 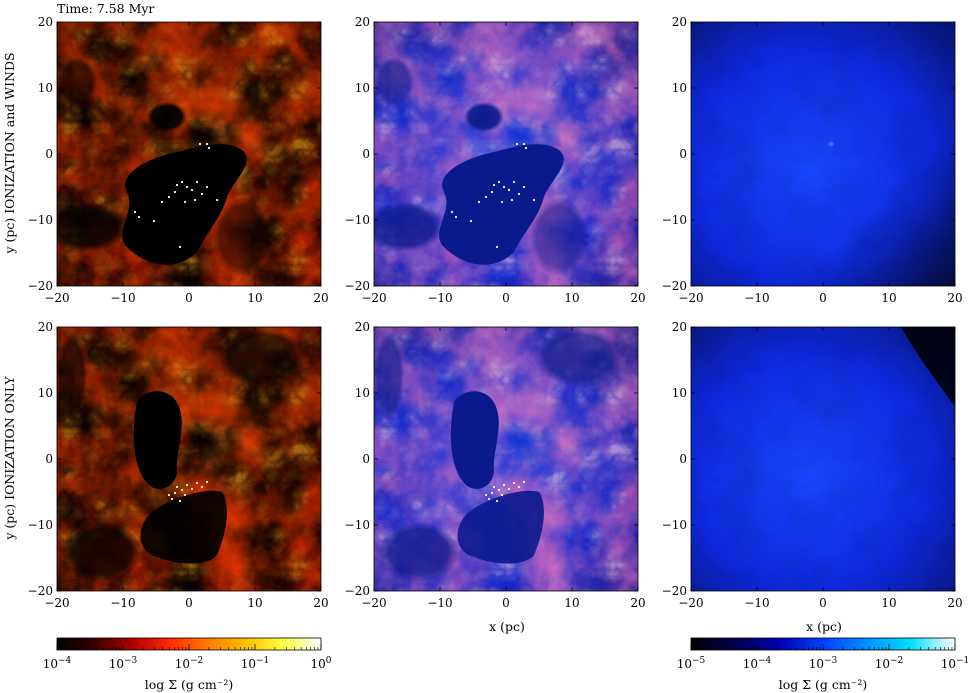 I want to click on panel-ionization-only-molecular-gas: −20−20 −10 −10 0 0 10 10 20 20, so click(x=178, y=465).